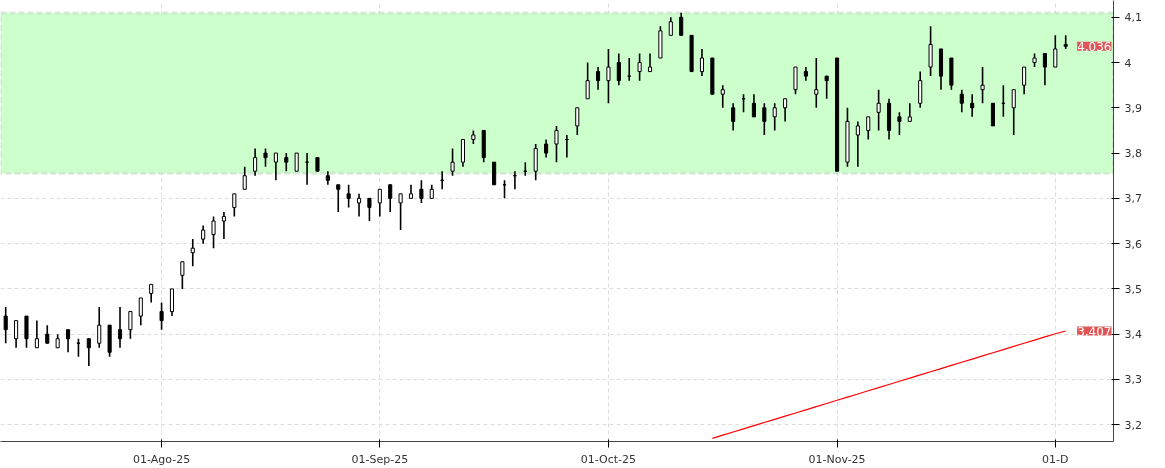  What do you see at coordinates (608, 459) in the screenshot?
I see `x-tick-label: 01-Oct-25` at bounding box center [608, 459].